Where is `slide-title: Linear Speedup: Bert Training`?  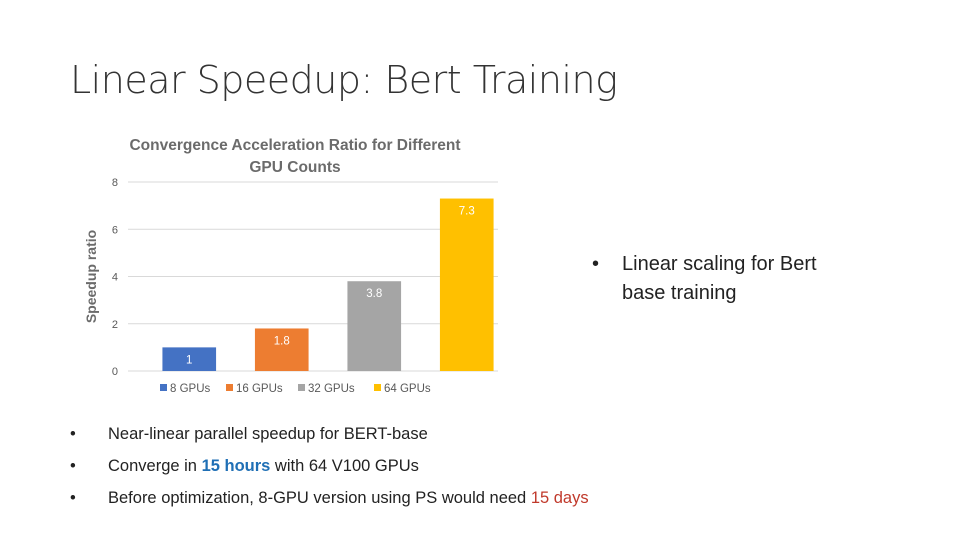 slide-title: Linear Speedup: Bert Training is located at coordinates (344, 80).